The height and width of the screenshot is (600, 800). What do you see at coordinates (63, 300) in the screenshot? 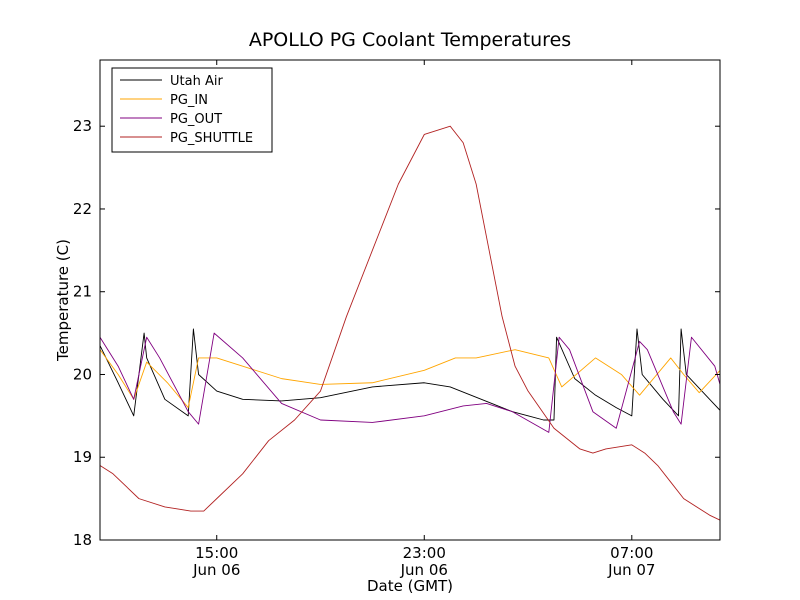
I see `y-axis-label: Temperature (C)` at bounding box center [63, 300].